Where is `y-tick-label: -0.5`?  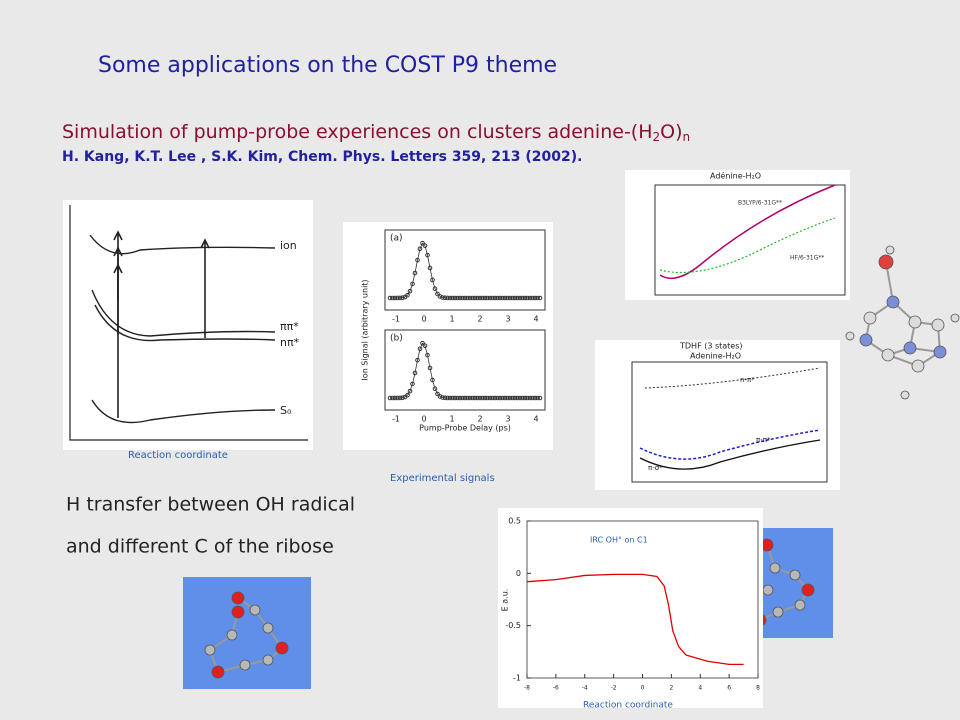
y-tick-label: -0.5 is located at coordinates (513, 625).